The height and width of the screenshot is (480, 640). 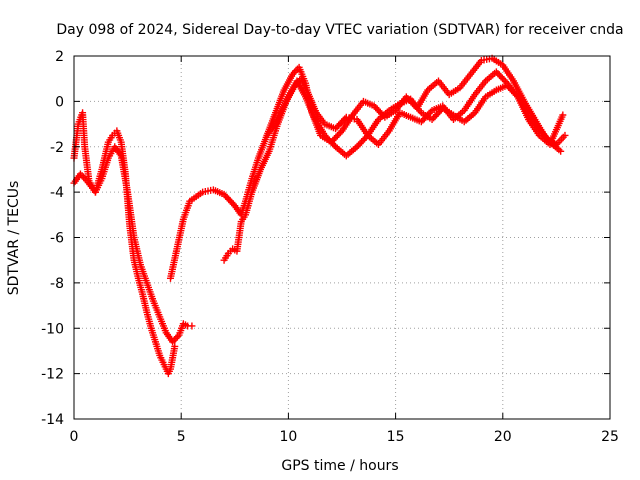 I want to click on y-tick-label: -2, so click(x=57, y=148).